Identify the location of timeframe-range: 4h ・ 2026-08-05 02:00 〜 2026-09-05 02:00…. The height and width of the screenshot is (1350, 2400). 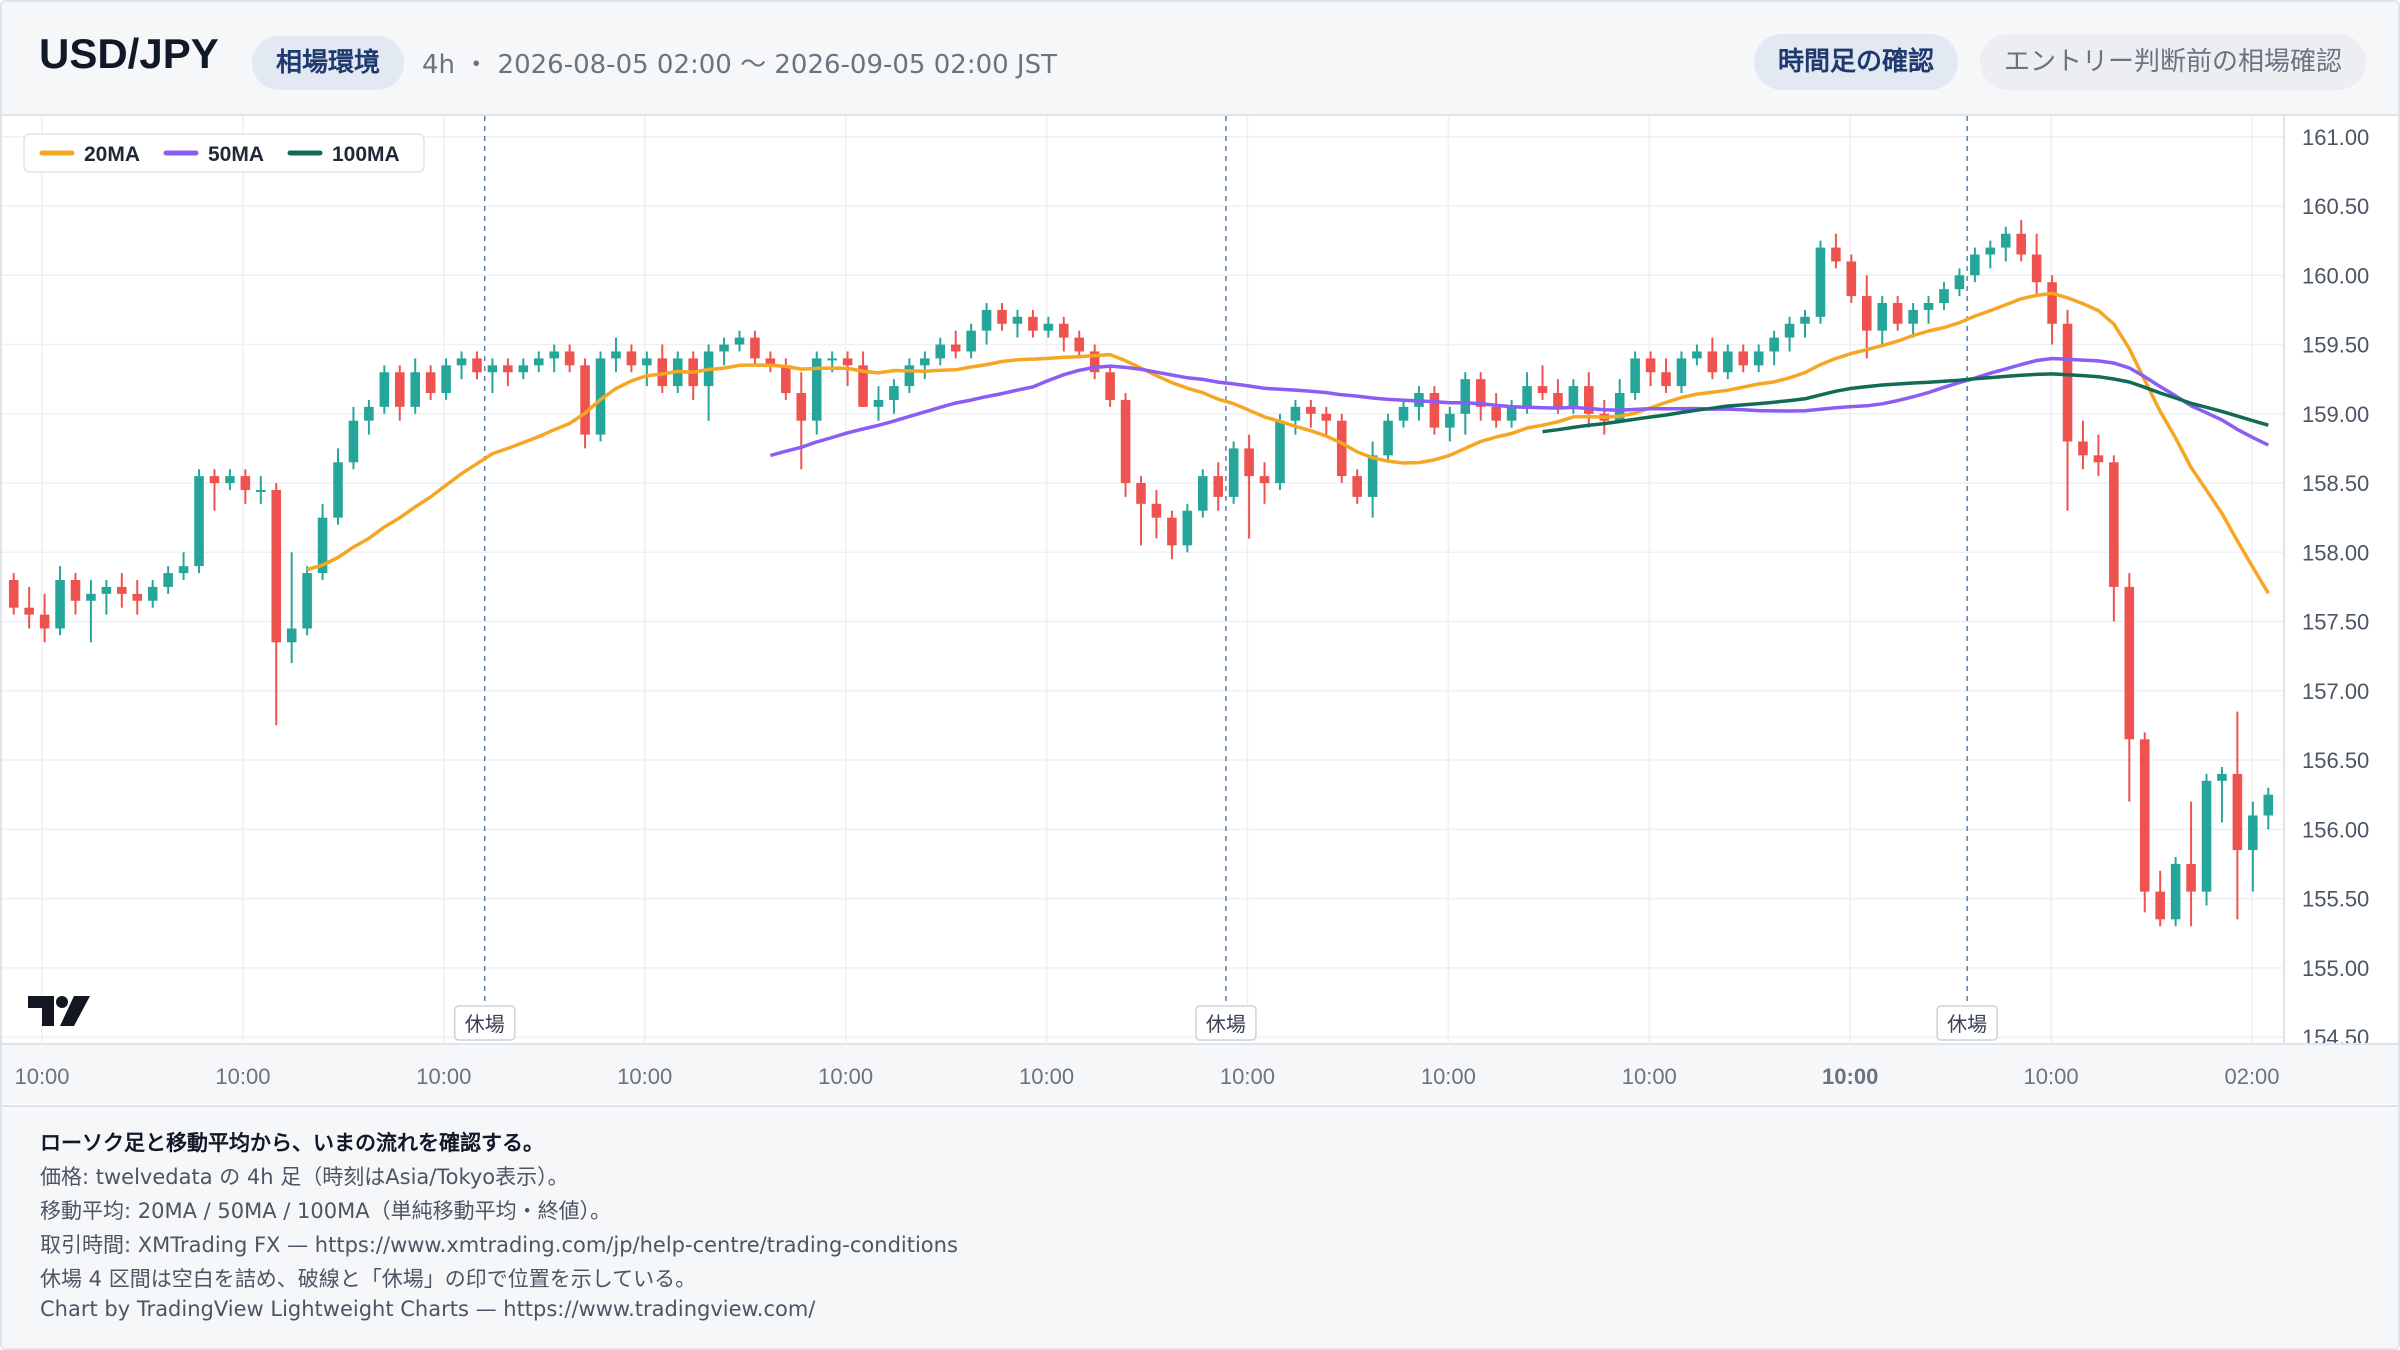
(739, 65).